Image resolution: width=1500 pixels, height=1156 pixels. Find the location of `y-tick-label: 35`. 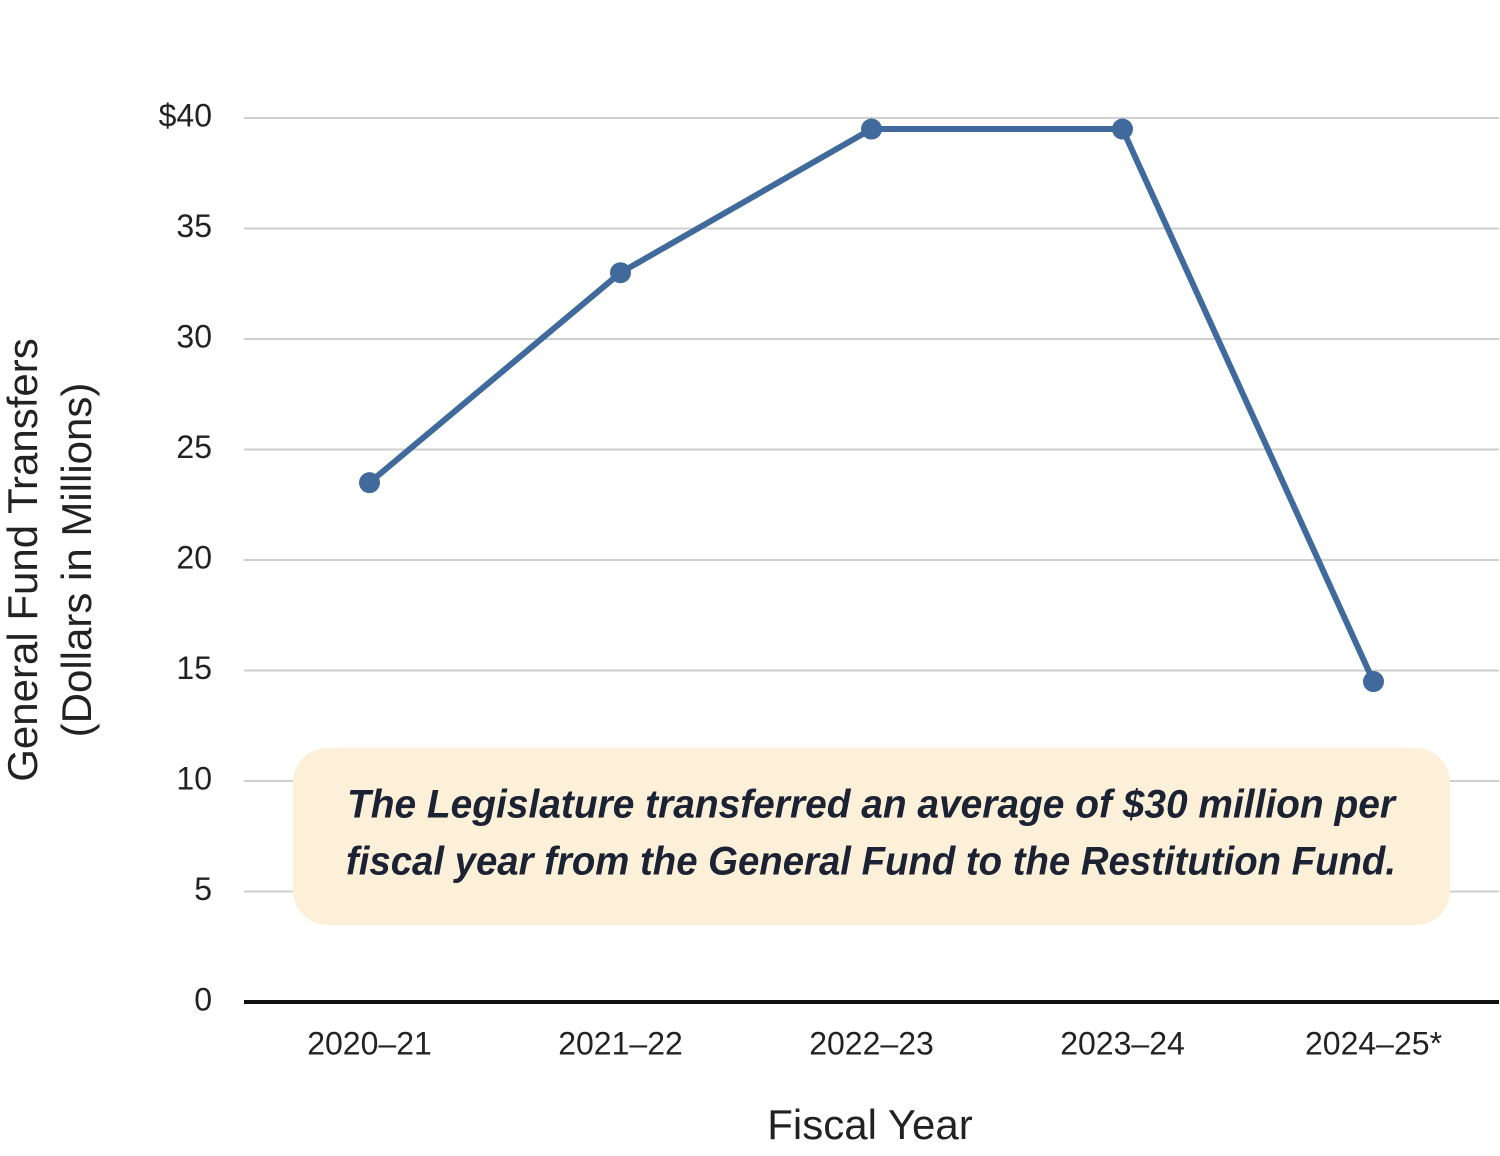

y-tick-label: 35 is located at coordinates (194, 226).